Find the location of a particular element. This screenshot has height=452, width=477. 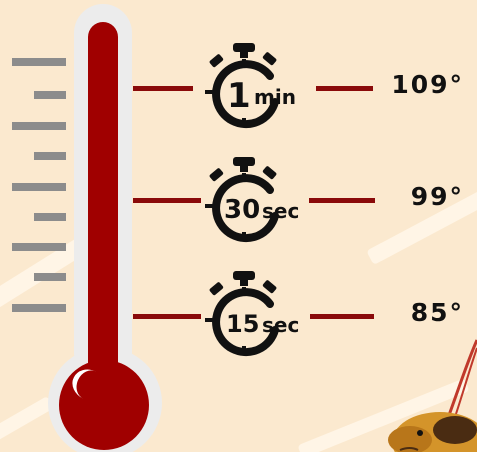

dog-illustration is located at coordinates (432, 395).